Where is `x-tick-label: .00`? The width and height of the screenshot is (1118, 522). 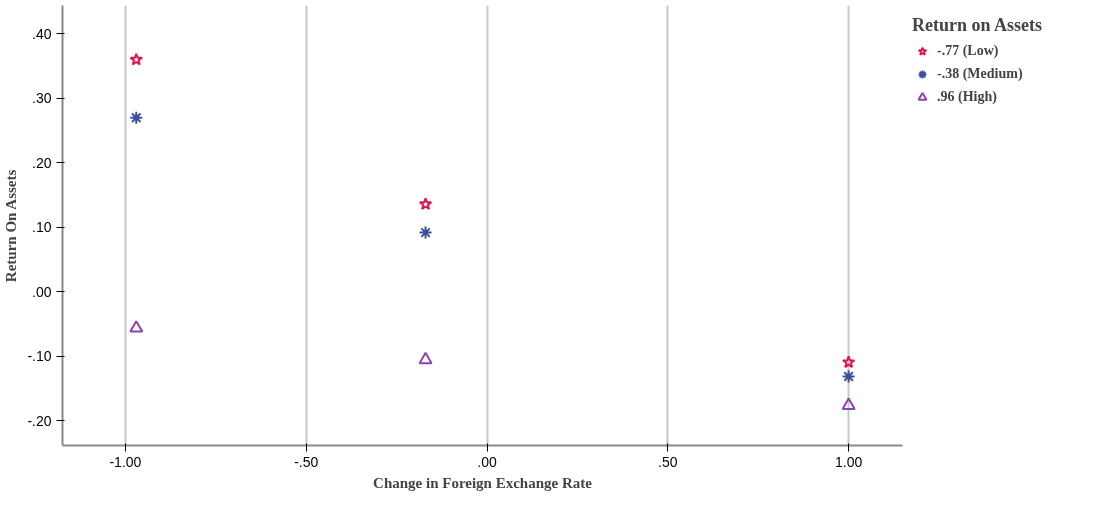
x-tick-label: .00 is located at coordinates (487, 461).